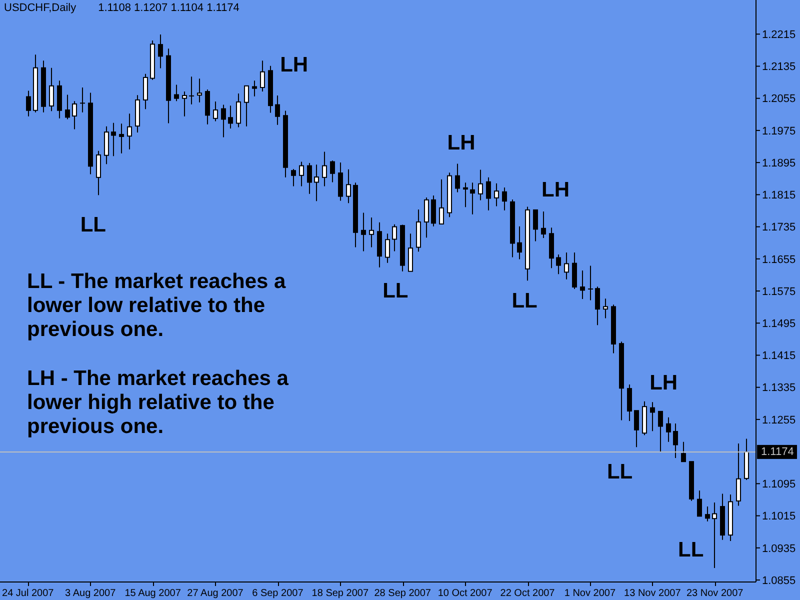 The image size is (800, 600). Describe the element at coordinates (779, 228) in the screenshot. I see `y-tick-label: 1.1735` at that location.